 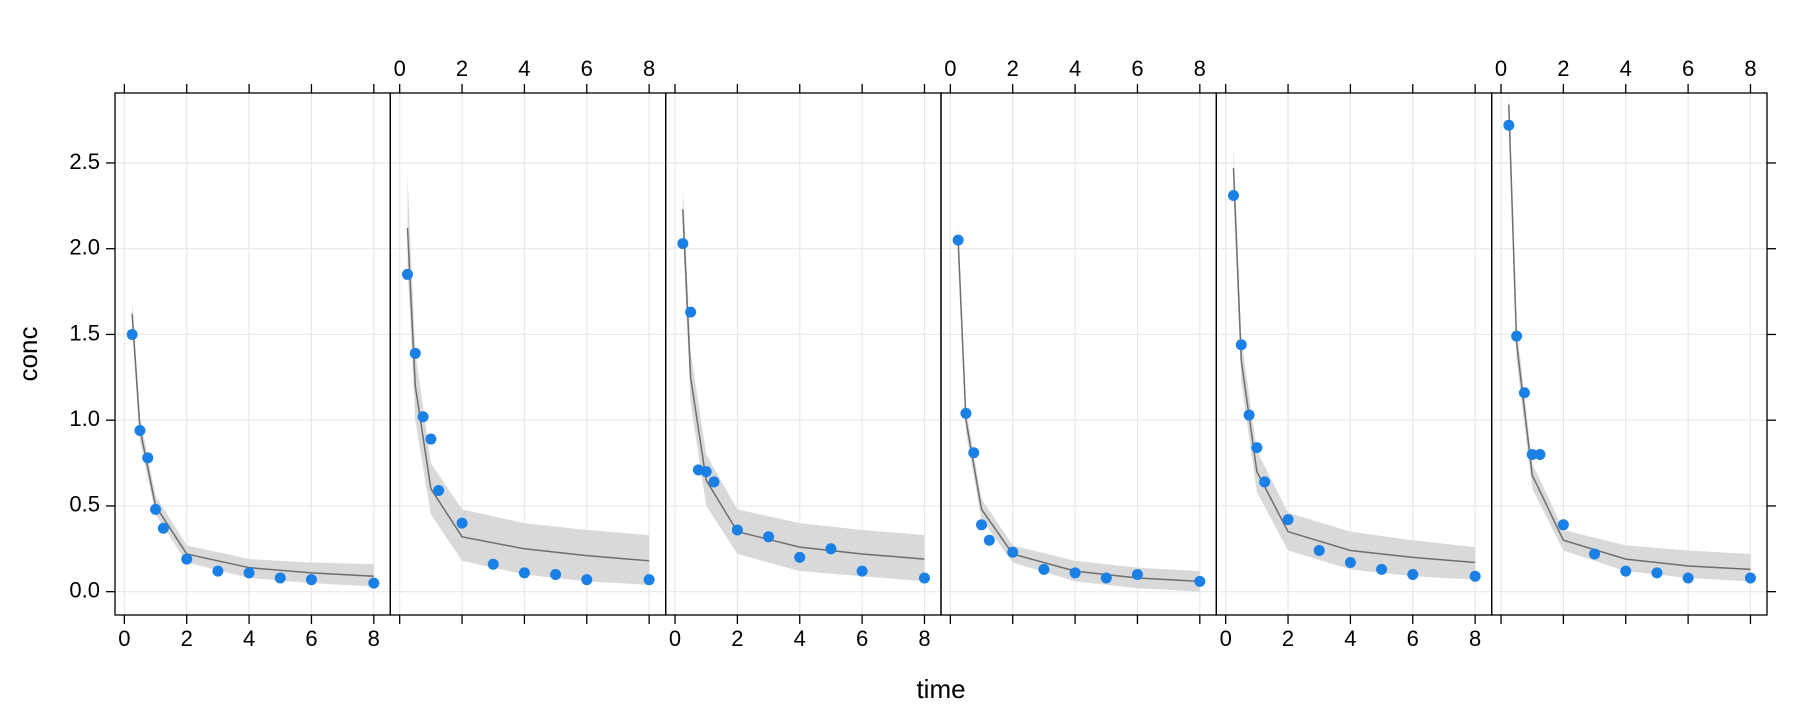 I want to click on y-tick-label: 2.0, so click(x=84, y=247).